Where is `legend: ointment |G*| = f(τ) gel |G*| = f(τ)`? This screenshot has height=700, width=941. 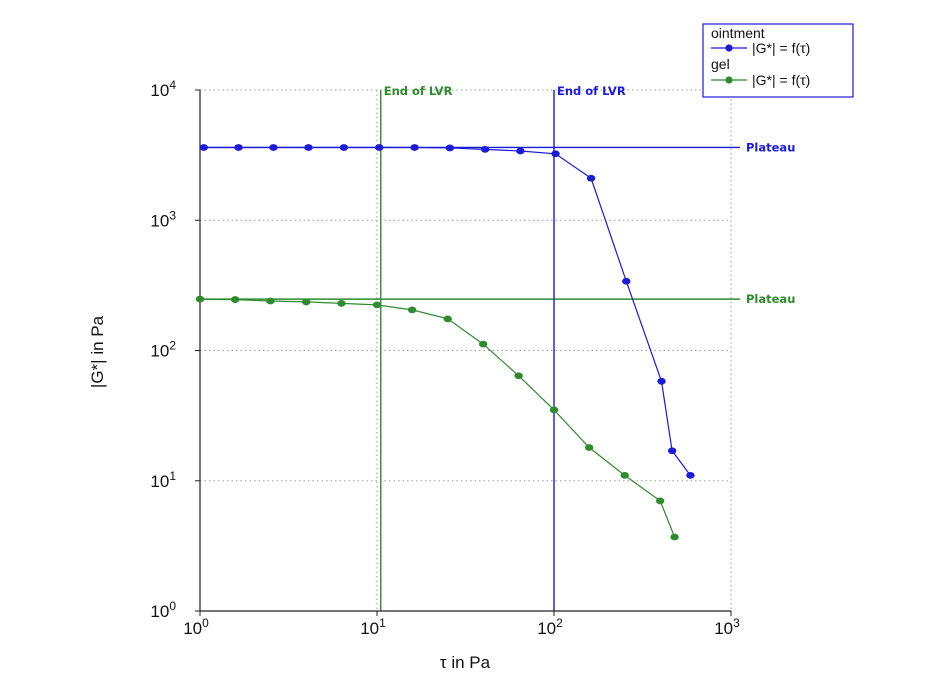 legend: ointment |G*| = f(τ) gel |G*| = f(τ) is located at coordinates (778, 60).